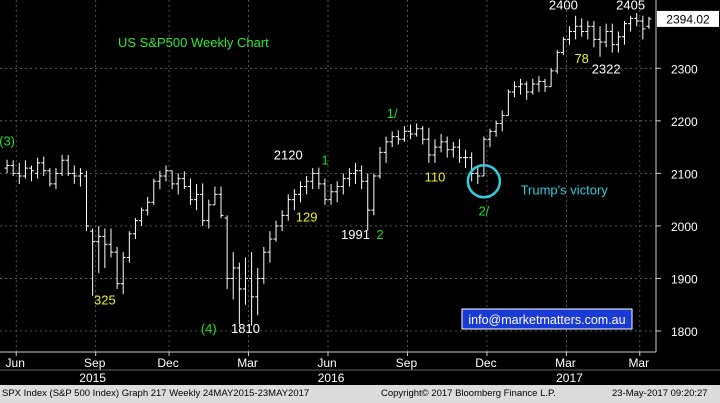  I want to click on annotation-label: 2400, so click(563, 6).